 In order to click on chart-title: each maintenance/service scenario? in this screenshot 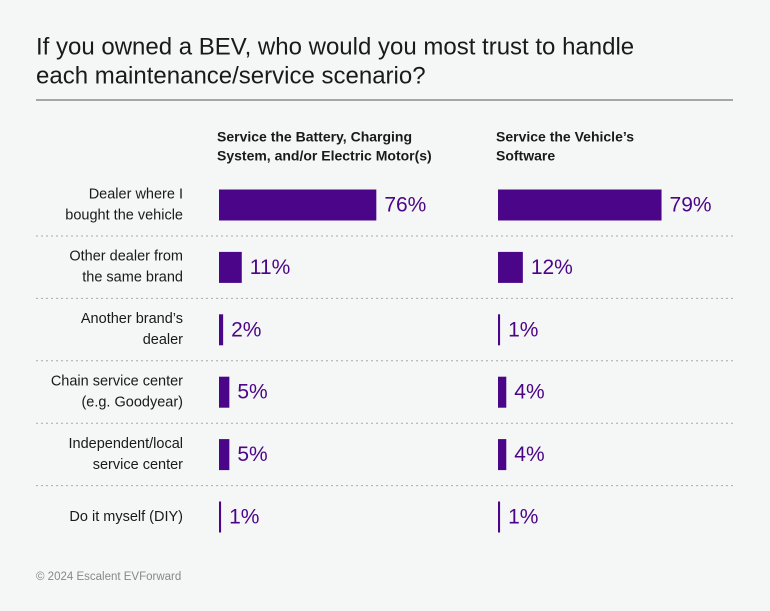, I will do `click(231, 75)`.